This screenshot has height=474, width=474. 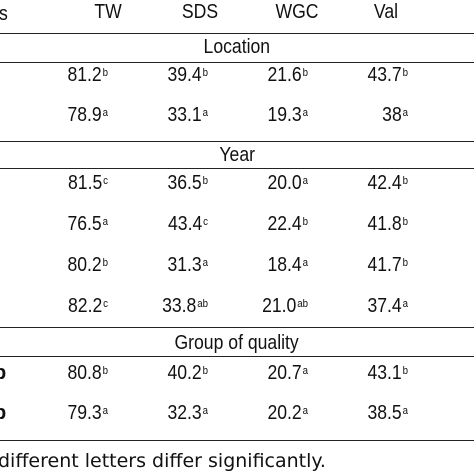 What do you see at coordinates (59, 75) in the screenshot?
I see `cell-tw: 81.2b` at bounding box center [59, 75].